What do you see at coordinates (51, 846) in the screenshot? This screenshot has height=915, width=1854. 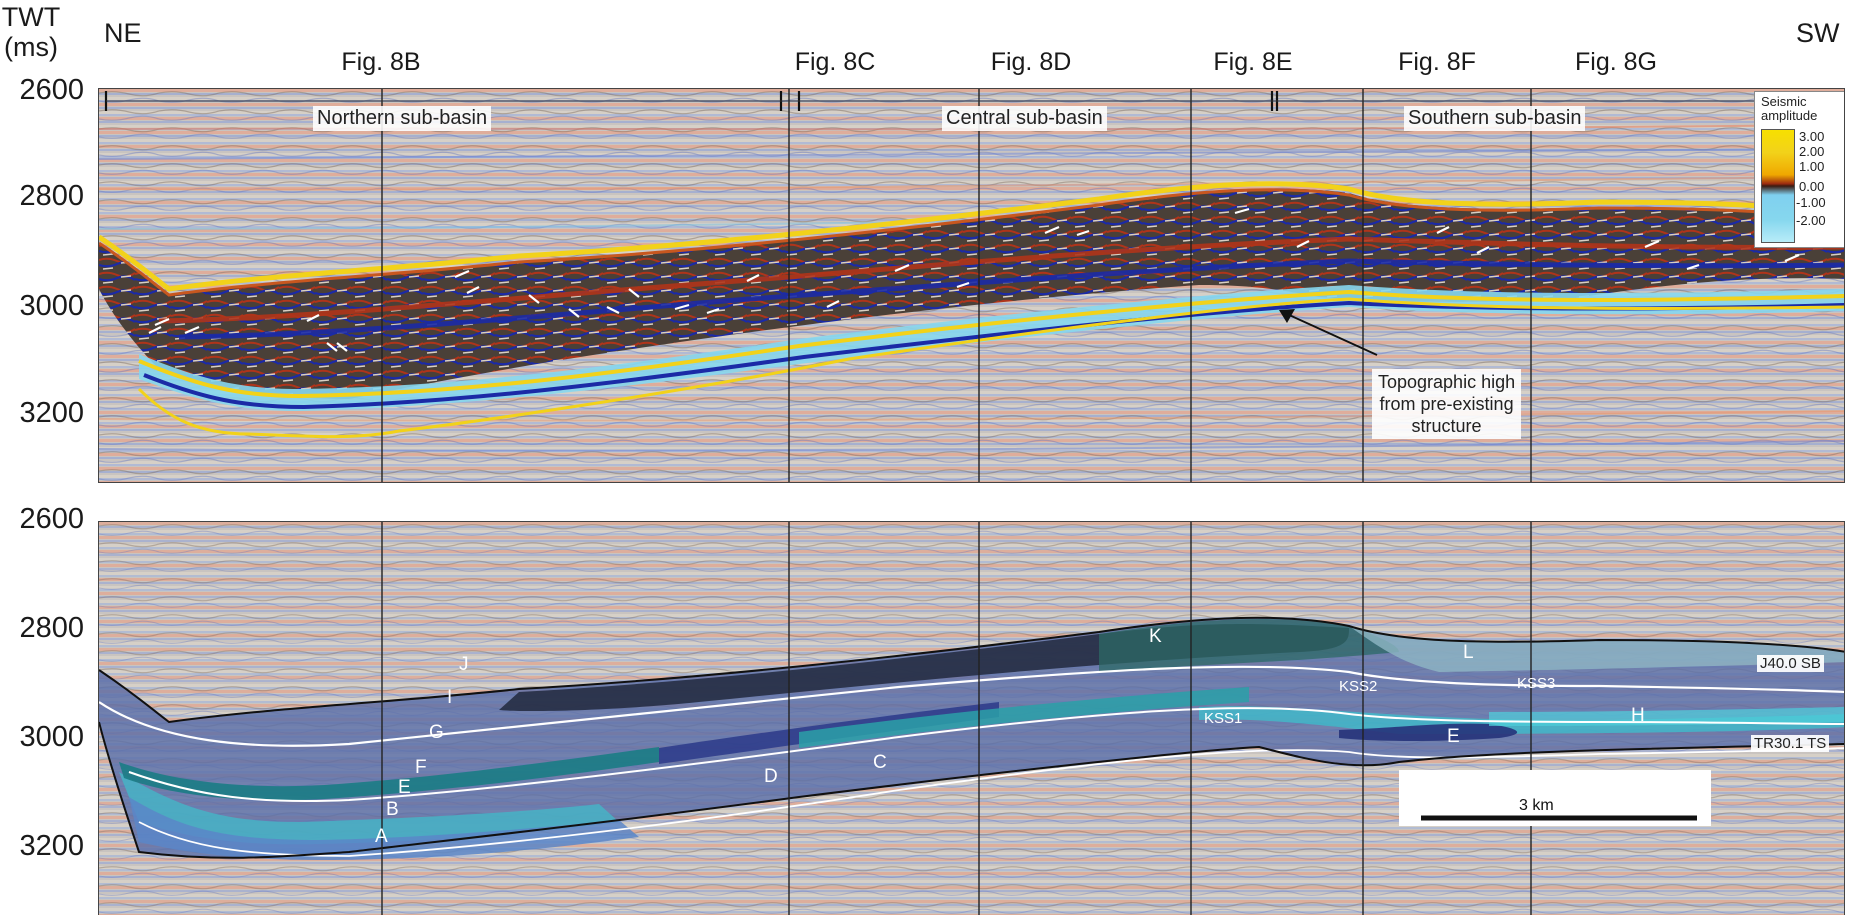 I see `bottom-tick-3200: 3200` at bounding box center [51, 846].